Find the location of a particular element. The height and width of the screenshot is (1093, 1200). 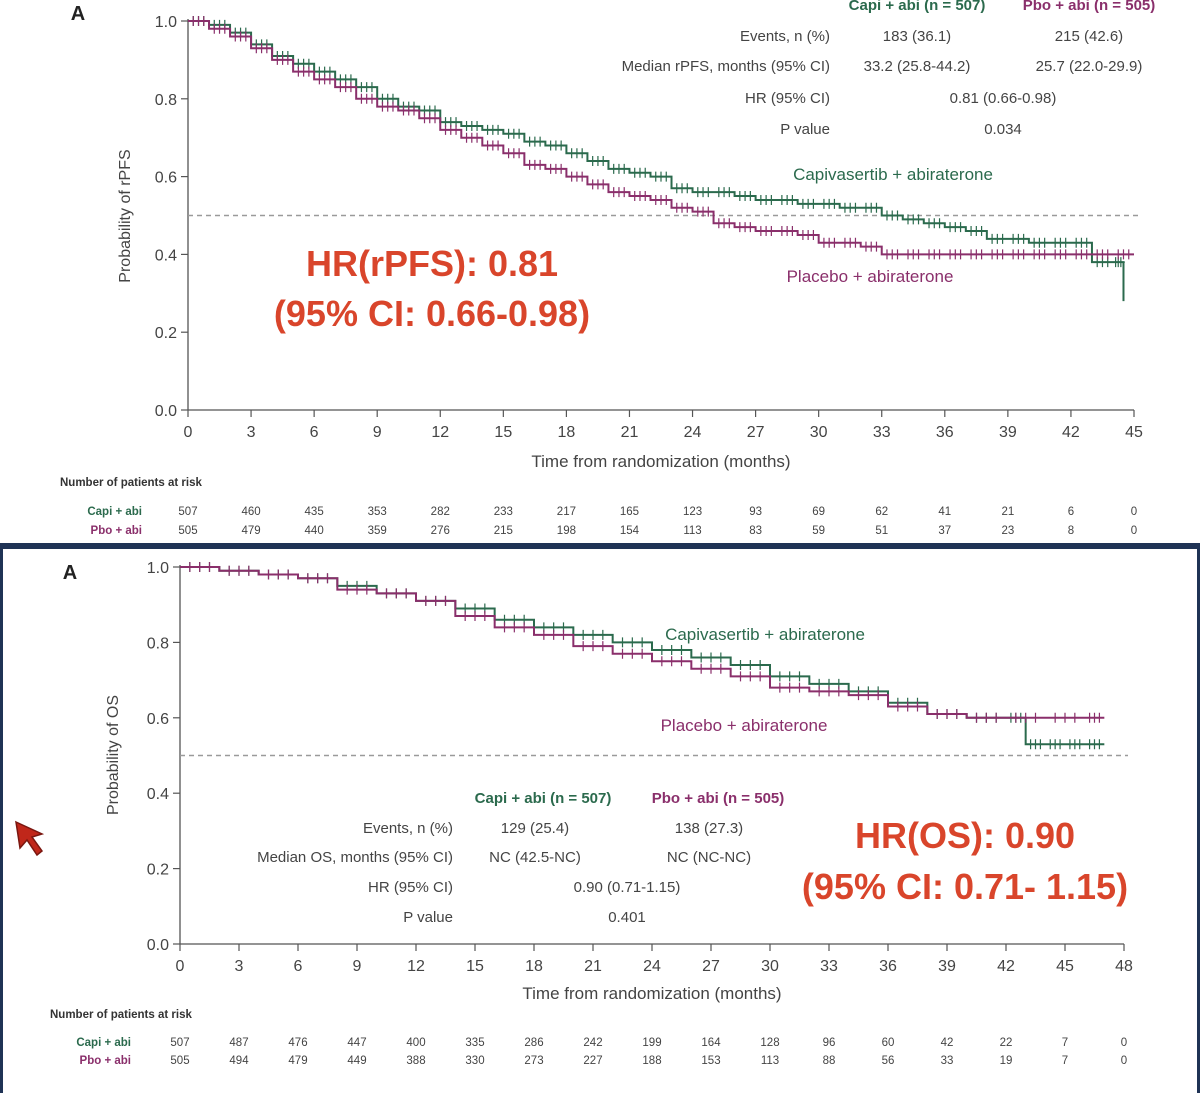

os-at-risk-value: 330 is located at coordinates (474, 1061).